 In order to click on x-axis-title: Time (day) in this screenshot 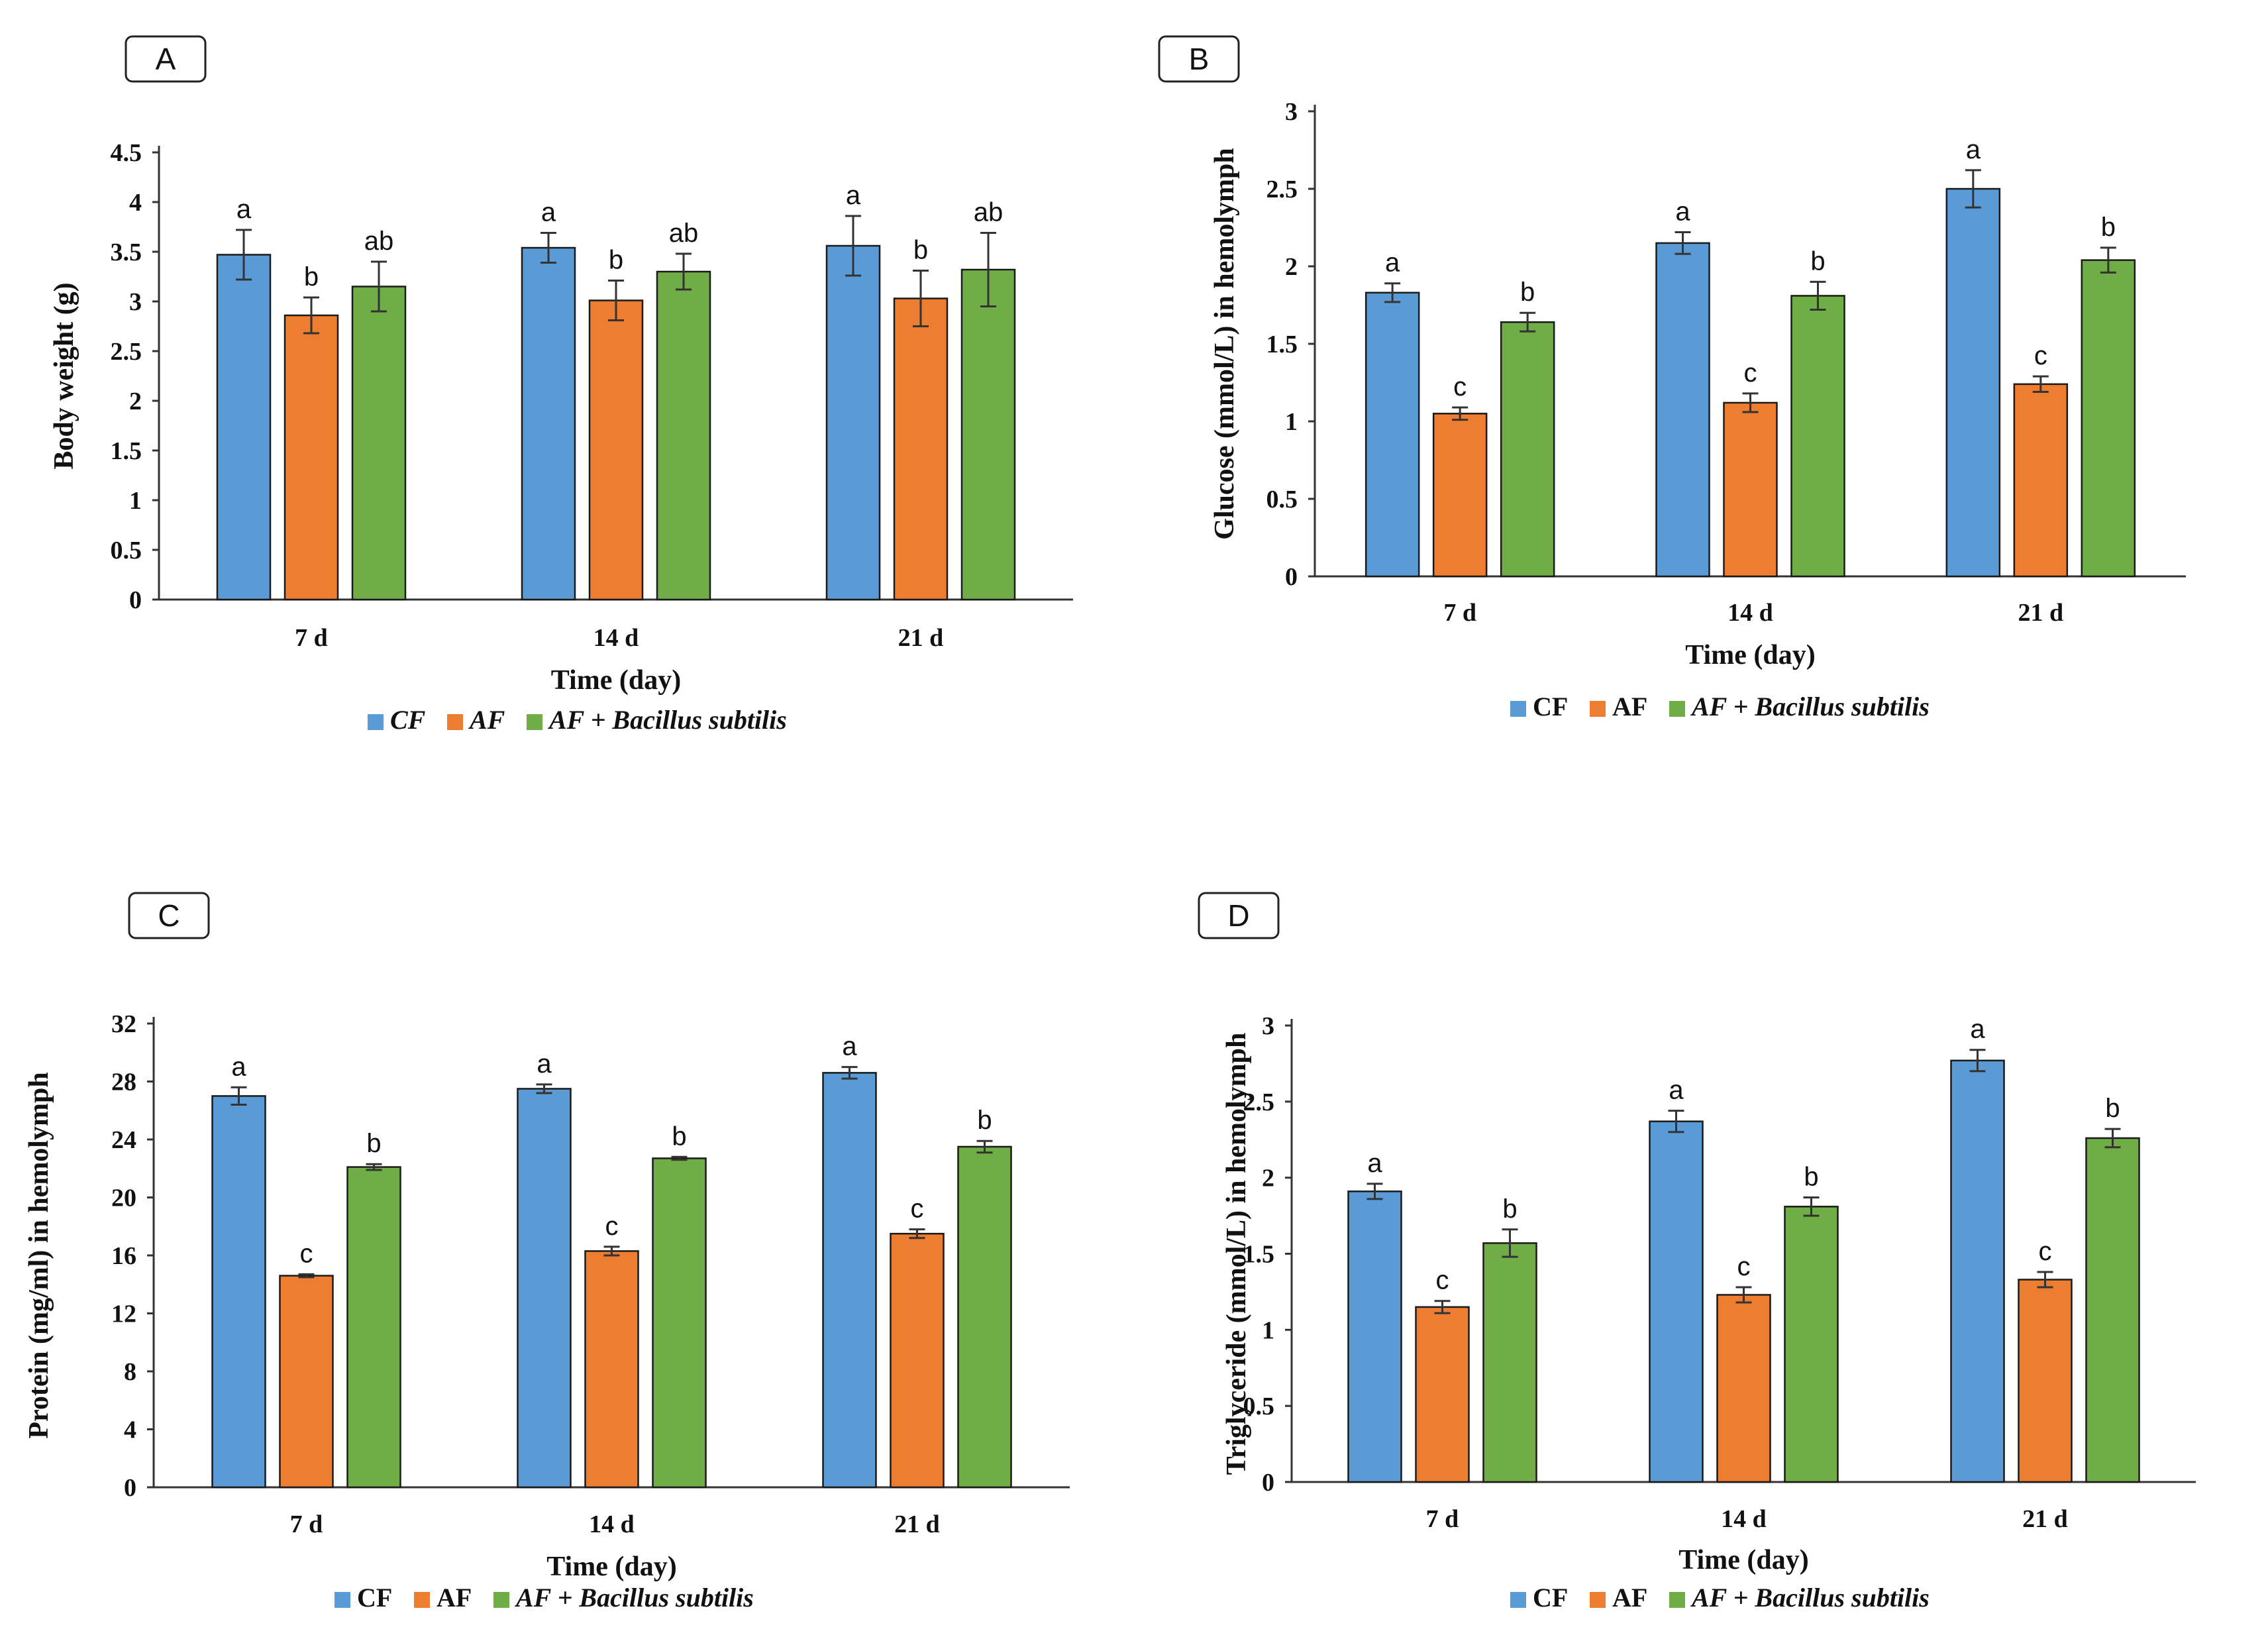, I will do `click(616, 680)`.